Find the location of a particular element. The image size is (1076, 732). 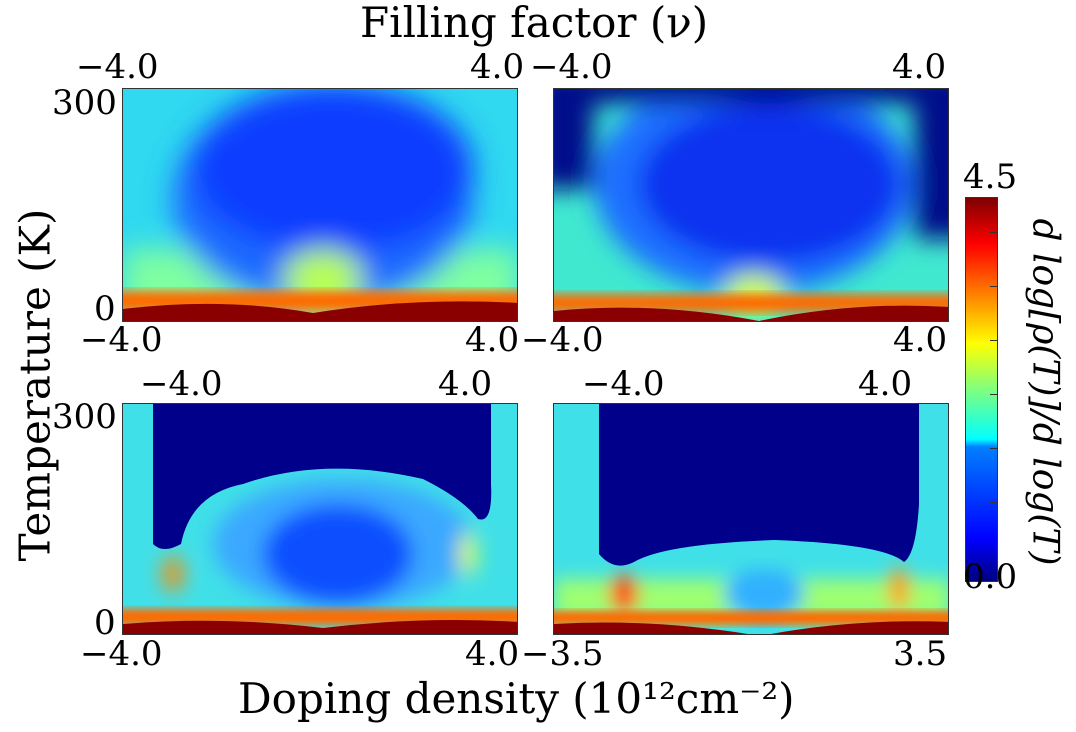

top-left-y-tick-300: 300 is located at coordinates (84, 103).